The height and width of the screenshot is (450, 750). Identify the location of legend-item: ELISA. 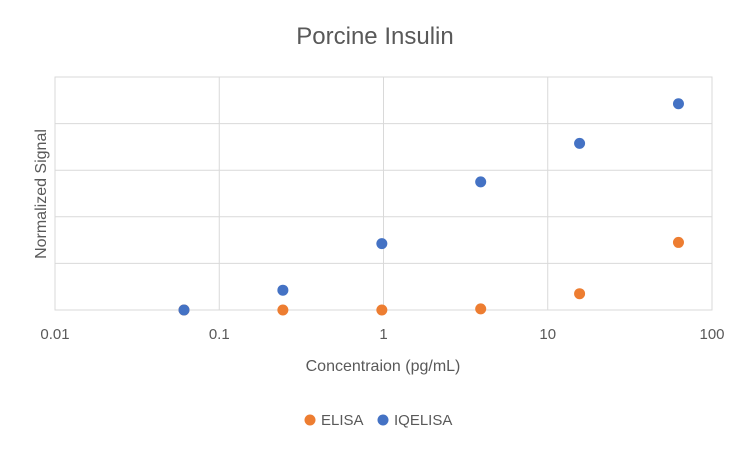
(334, 420).